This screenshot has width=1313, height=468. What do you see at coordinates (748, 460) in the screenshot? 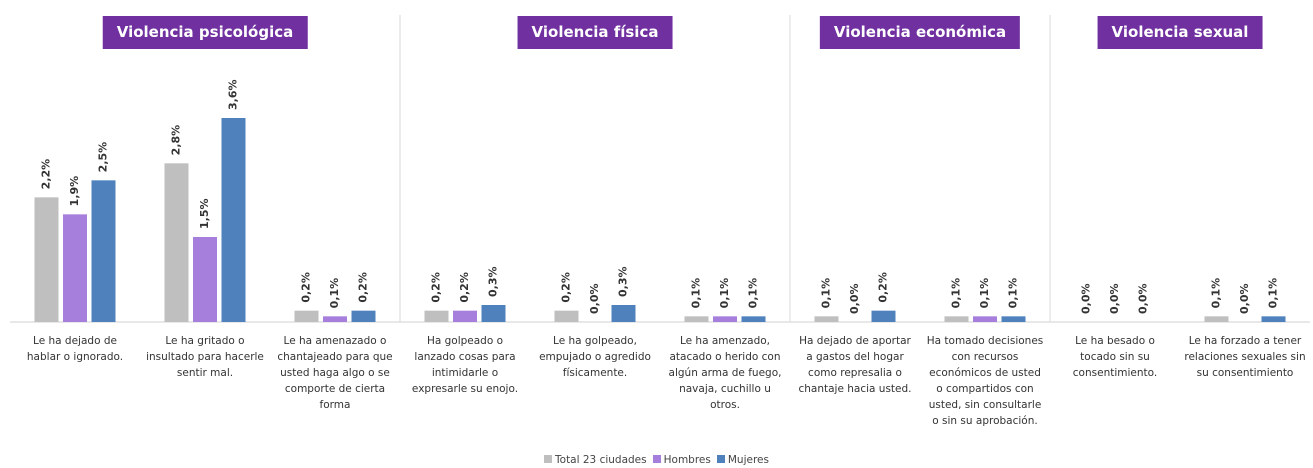
I see `legend-label: Mujeres` at bounding box center [748, 460].